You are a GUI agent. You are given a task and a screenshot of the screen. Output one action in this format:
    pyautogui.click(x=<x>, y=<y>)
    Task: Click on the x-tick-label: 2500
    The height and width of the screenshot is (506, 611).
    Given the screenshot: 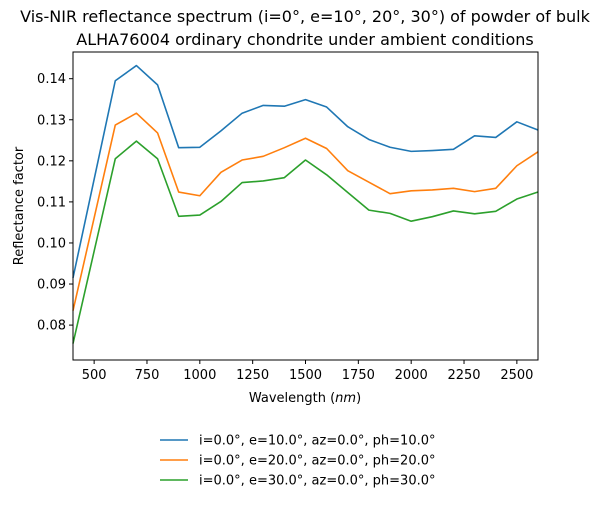 What is the action you would take?
    pyautogui.click(x=516, y=375)
    